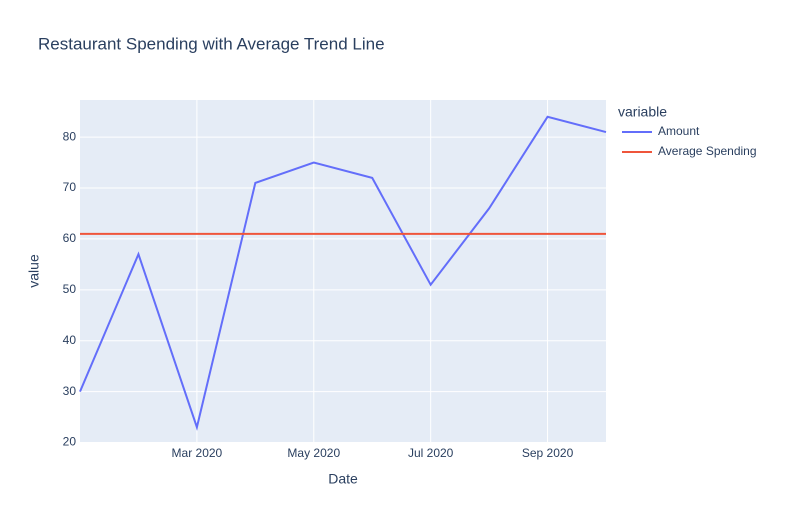 This screenshot has height=525, width=785. I want to click on y-axis-label: value, so click(34, 271).